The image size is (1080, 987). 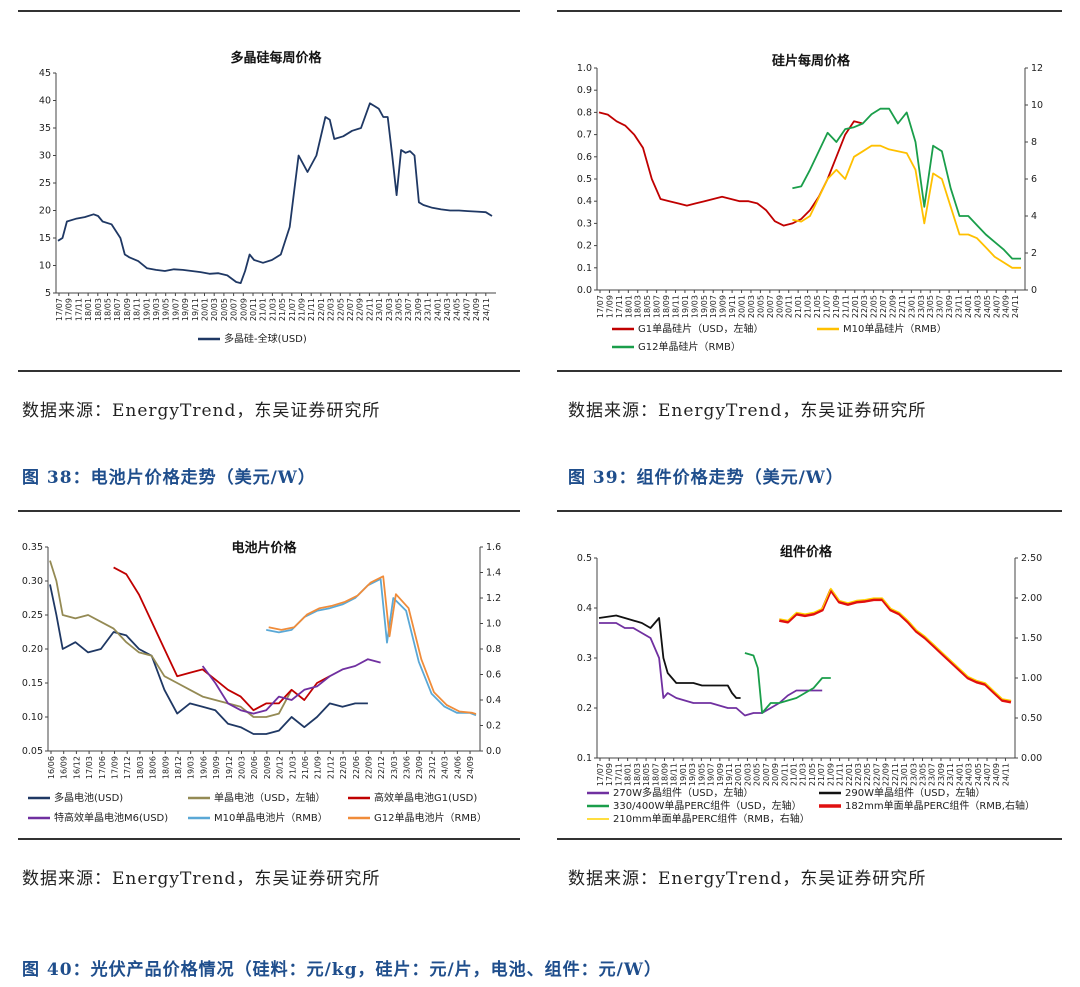 I want to click on cell-y2-tick-label: 1.0, so click(x=493, y=624).